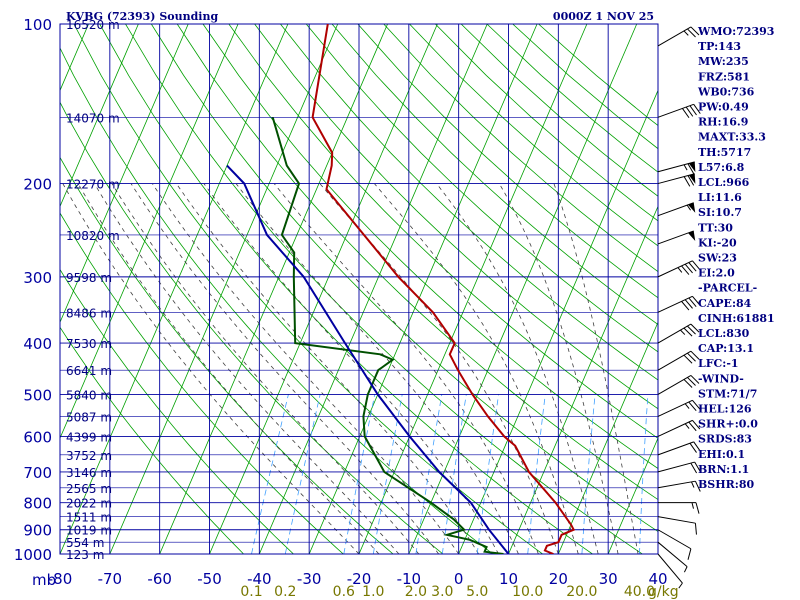 Image resolution: width=800 pixels, height=600 pixels. What do you see at coordinates (724, 333) in the screenshot?
I see `index-label: LCL:830` at bounding box center [724, 333].